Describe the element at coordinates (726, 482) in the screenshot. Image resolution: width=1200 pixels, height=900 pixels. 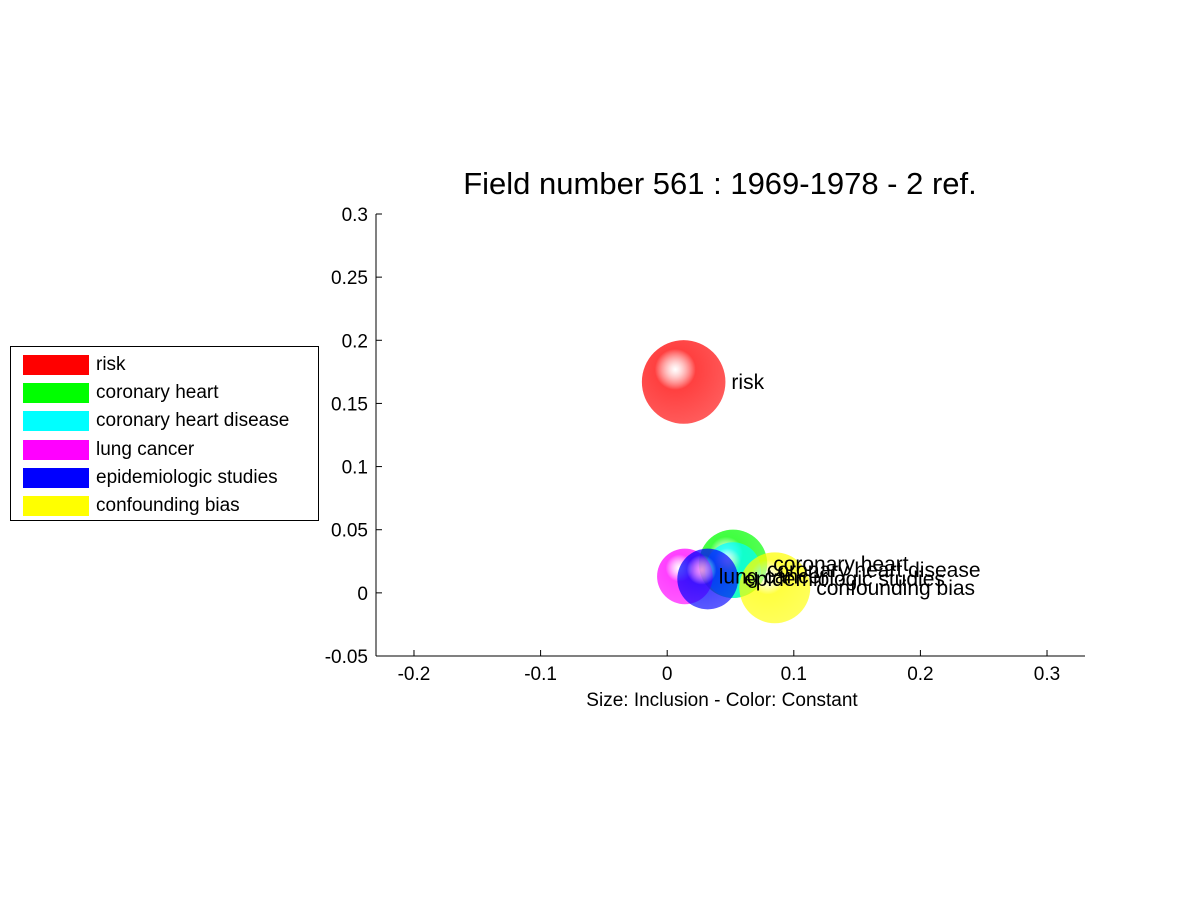
I see `bubbles` at that location.